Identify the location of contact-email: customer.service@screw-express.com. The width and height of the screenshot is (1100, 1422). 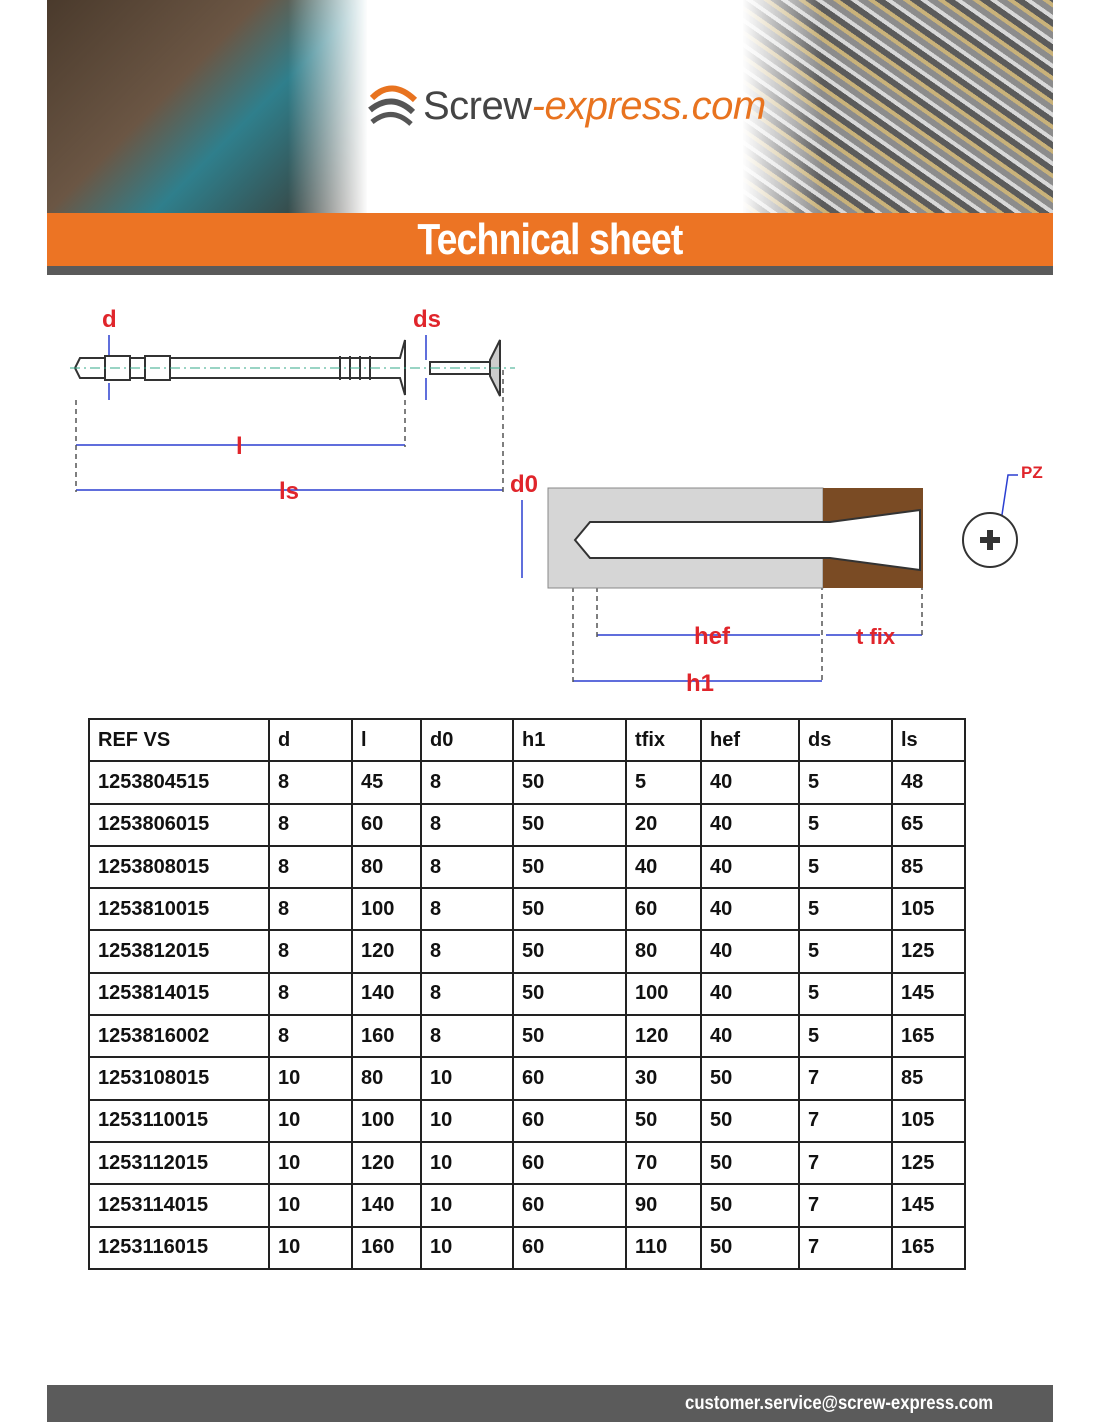
(838, 1403).